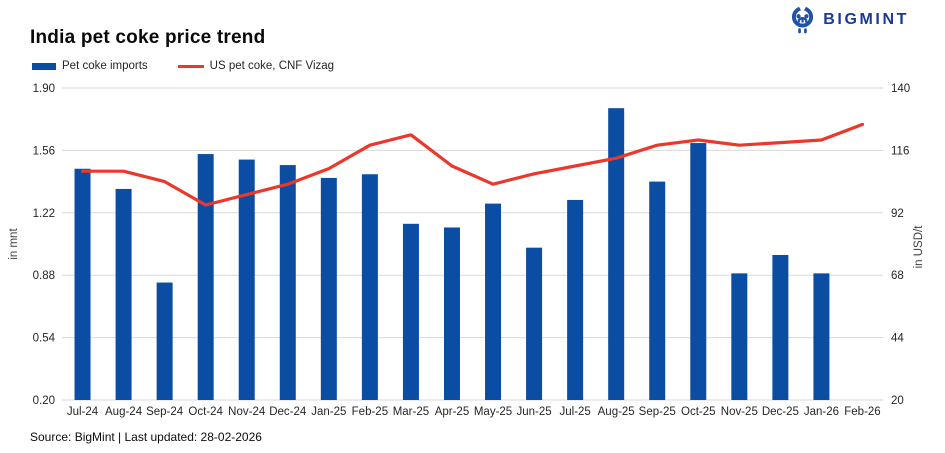 The image size is (945, 453). What do you see at coordinates (739, 412) in the screenshot?
I see `x-axis-label: Nov-25` at bounding box center [739, 412].